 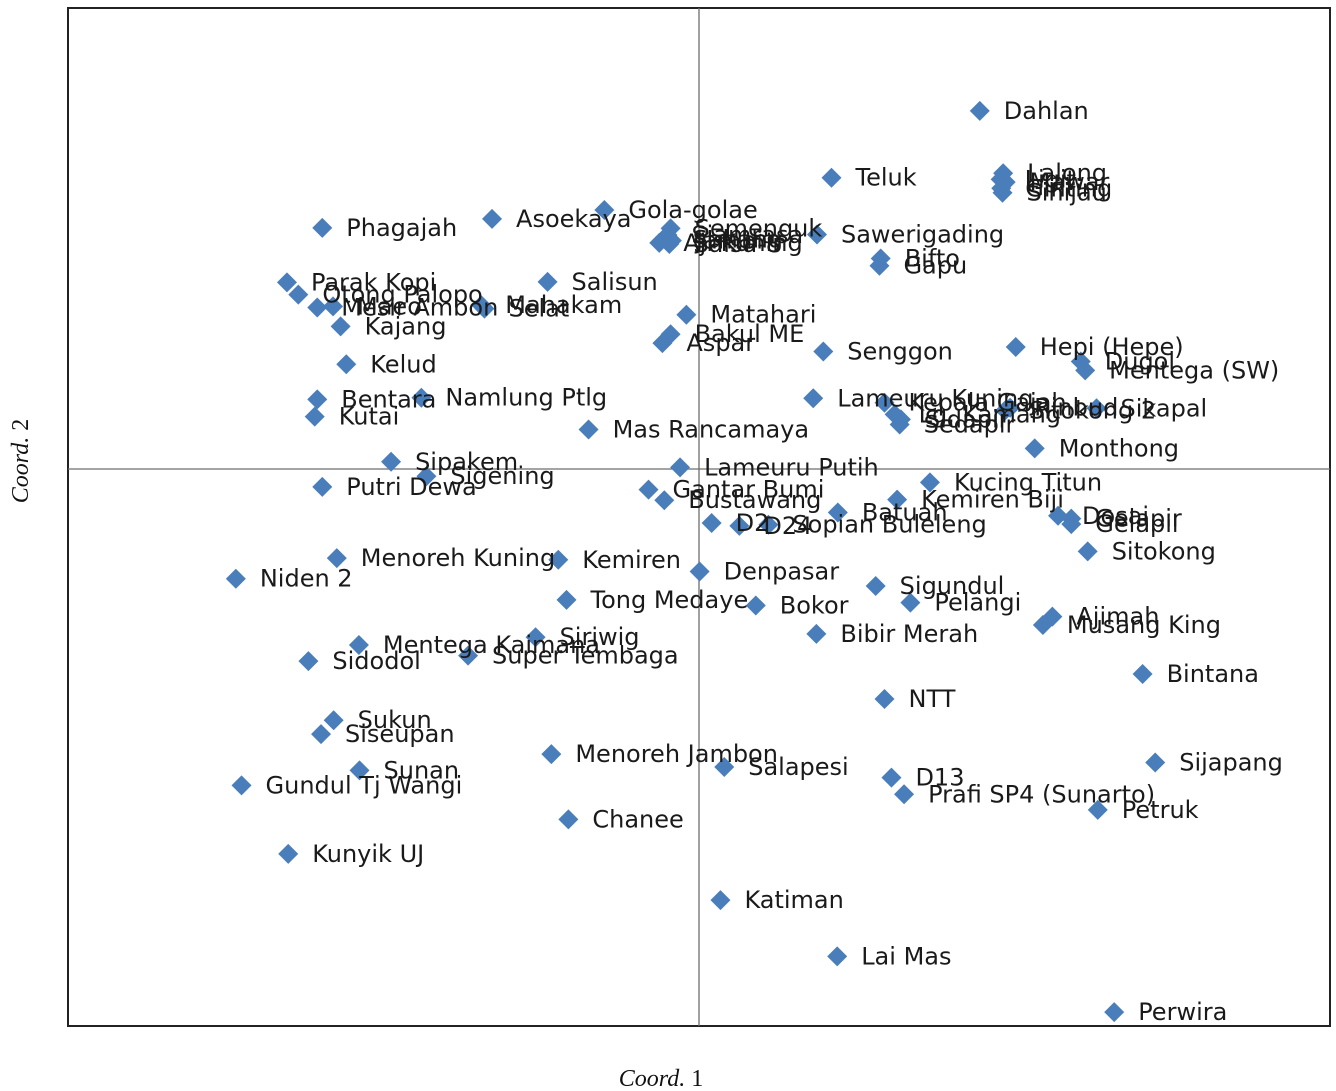 I want to click on data-point-label: Siseupan, so click(x=400, y=734).